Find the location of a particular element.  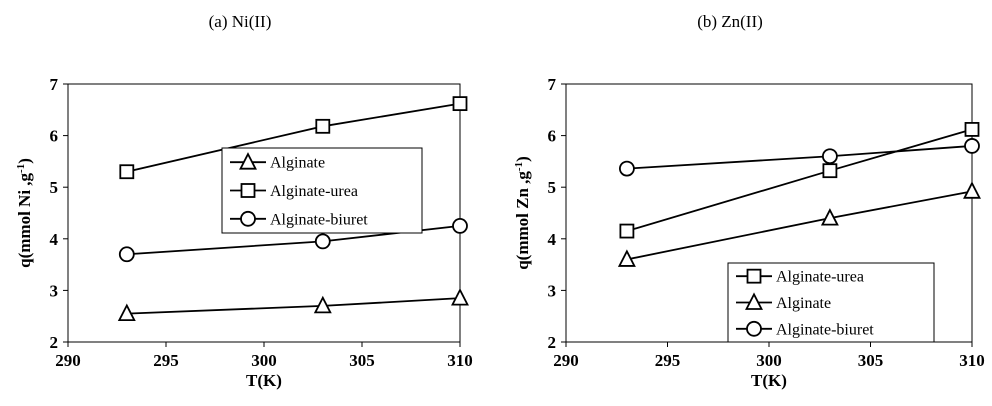

chart-a-title: (a) Ni(II) is located at coordinates (240, 21).